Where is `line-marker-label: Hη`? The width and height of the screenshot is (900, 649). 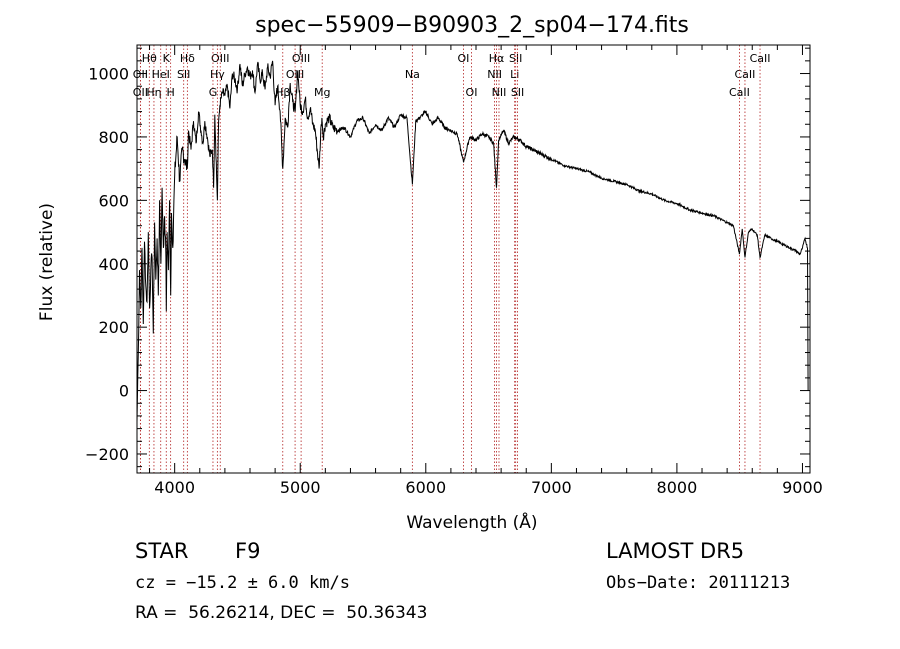
line-marker-label: Hη is located at coordinates (153, 92).